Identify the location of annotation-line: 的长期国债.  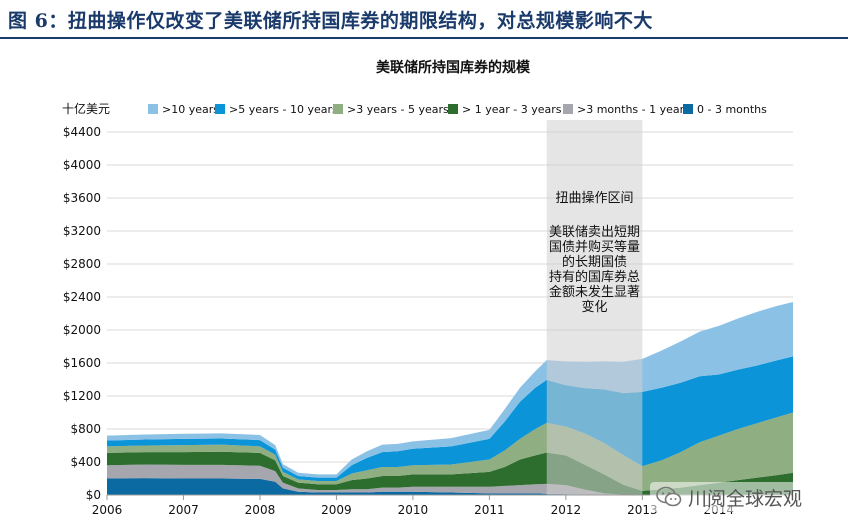
(594, 262).